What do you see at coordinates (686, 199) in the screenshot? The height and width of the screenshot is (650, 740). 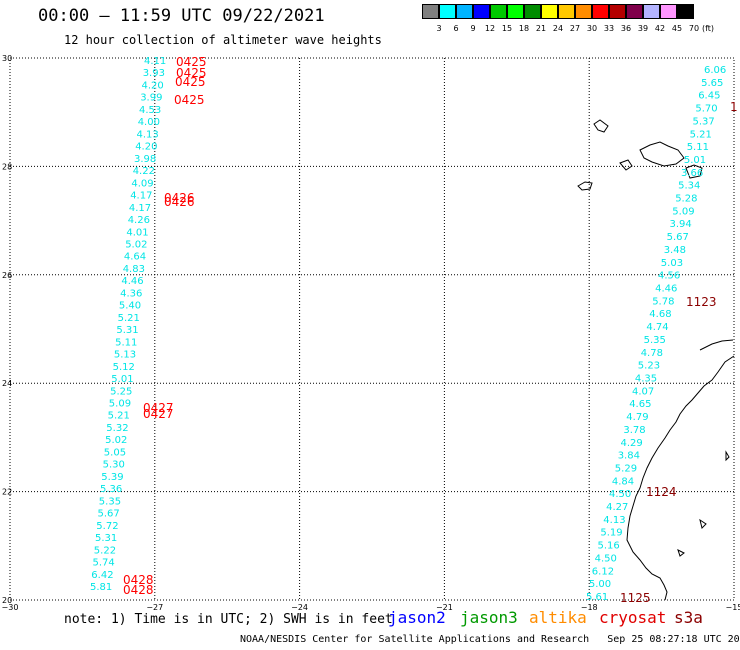 I see `wave-height-value: 5.28` at bounding box center [686, 199].